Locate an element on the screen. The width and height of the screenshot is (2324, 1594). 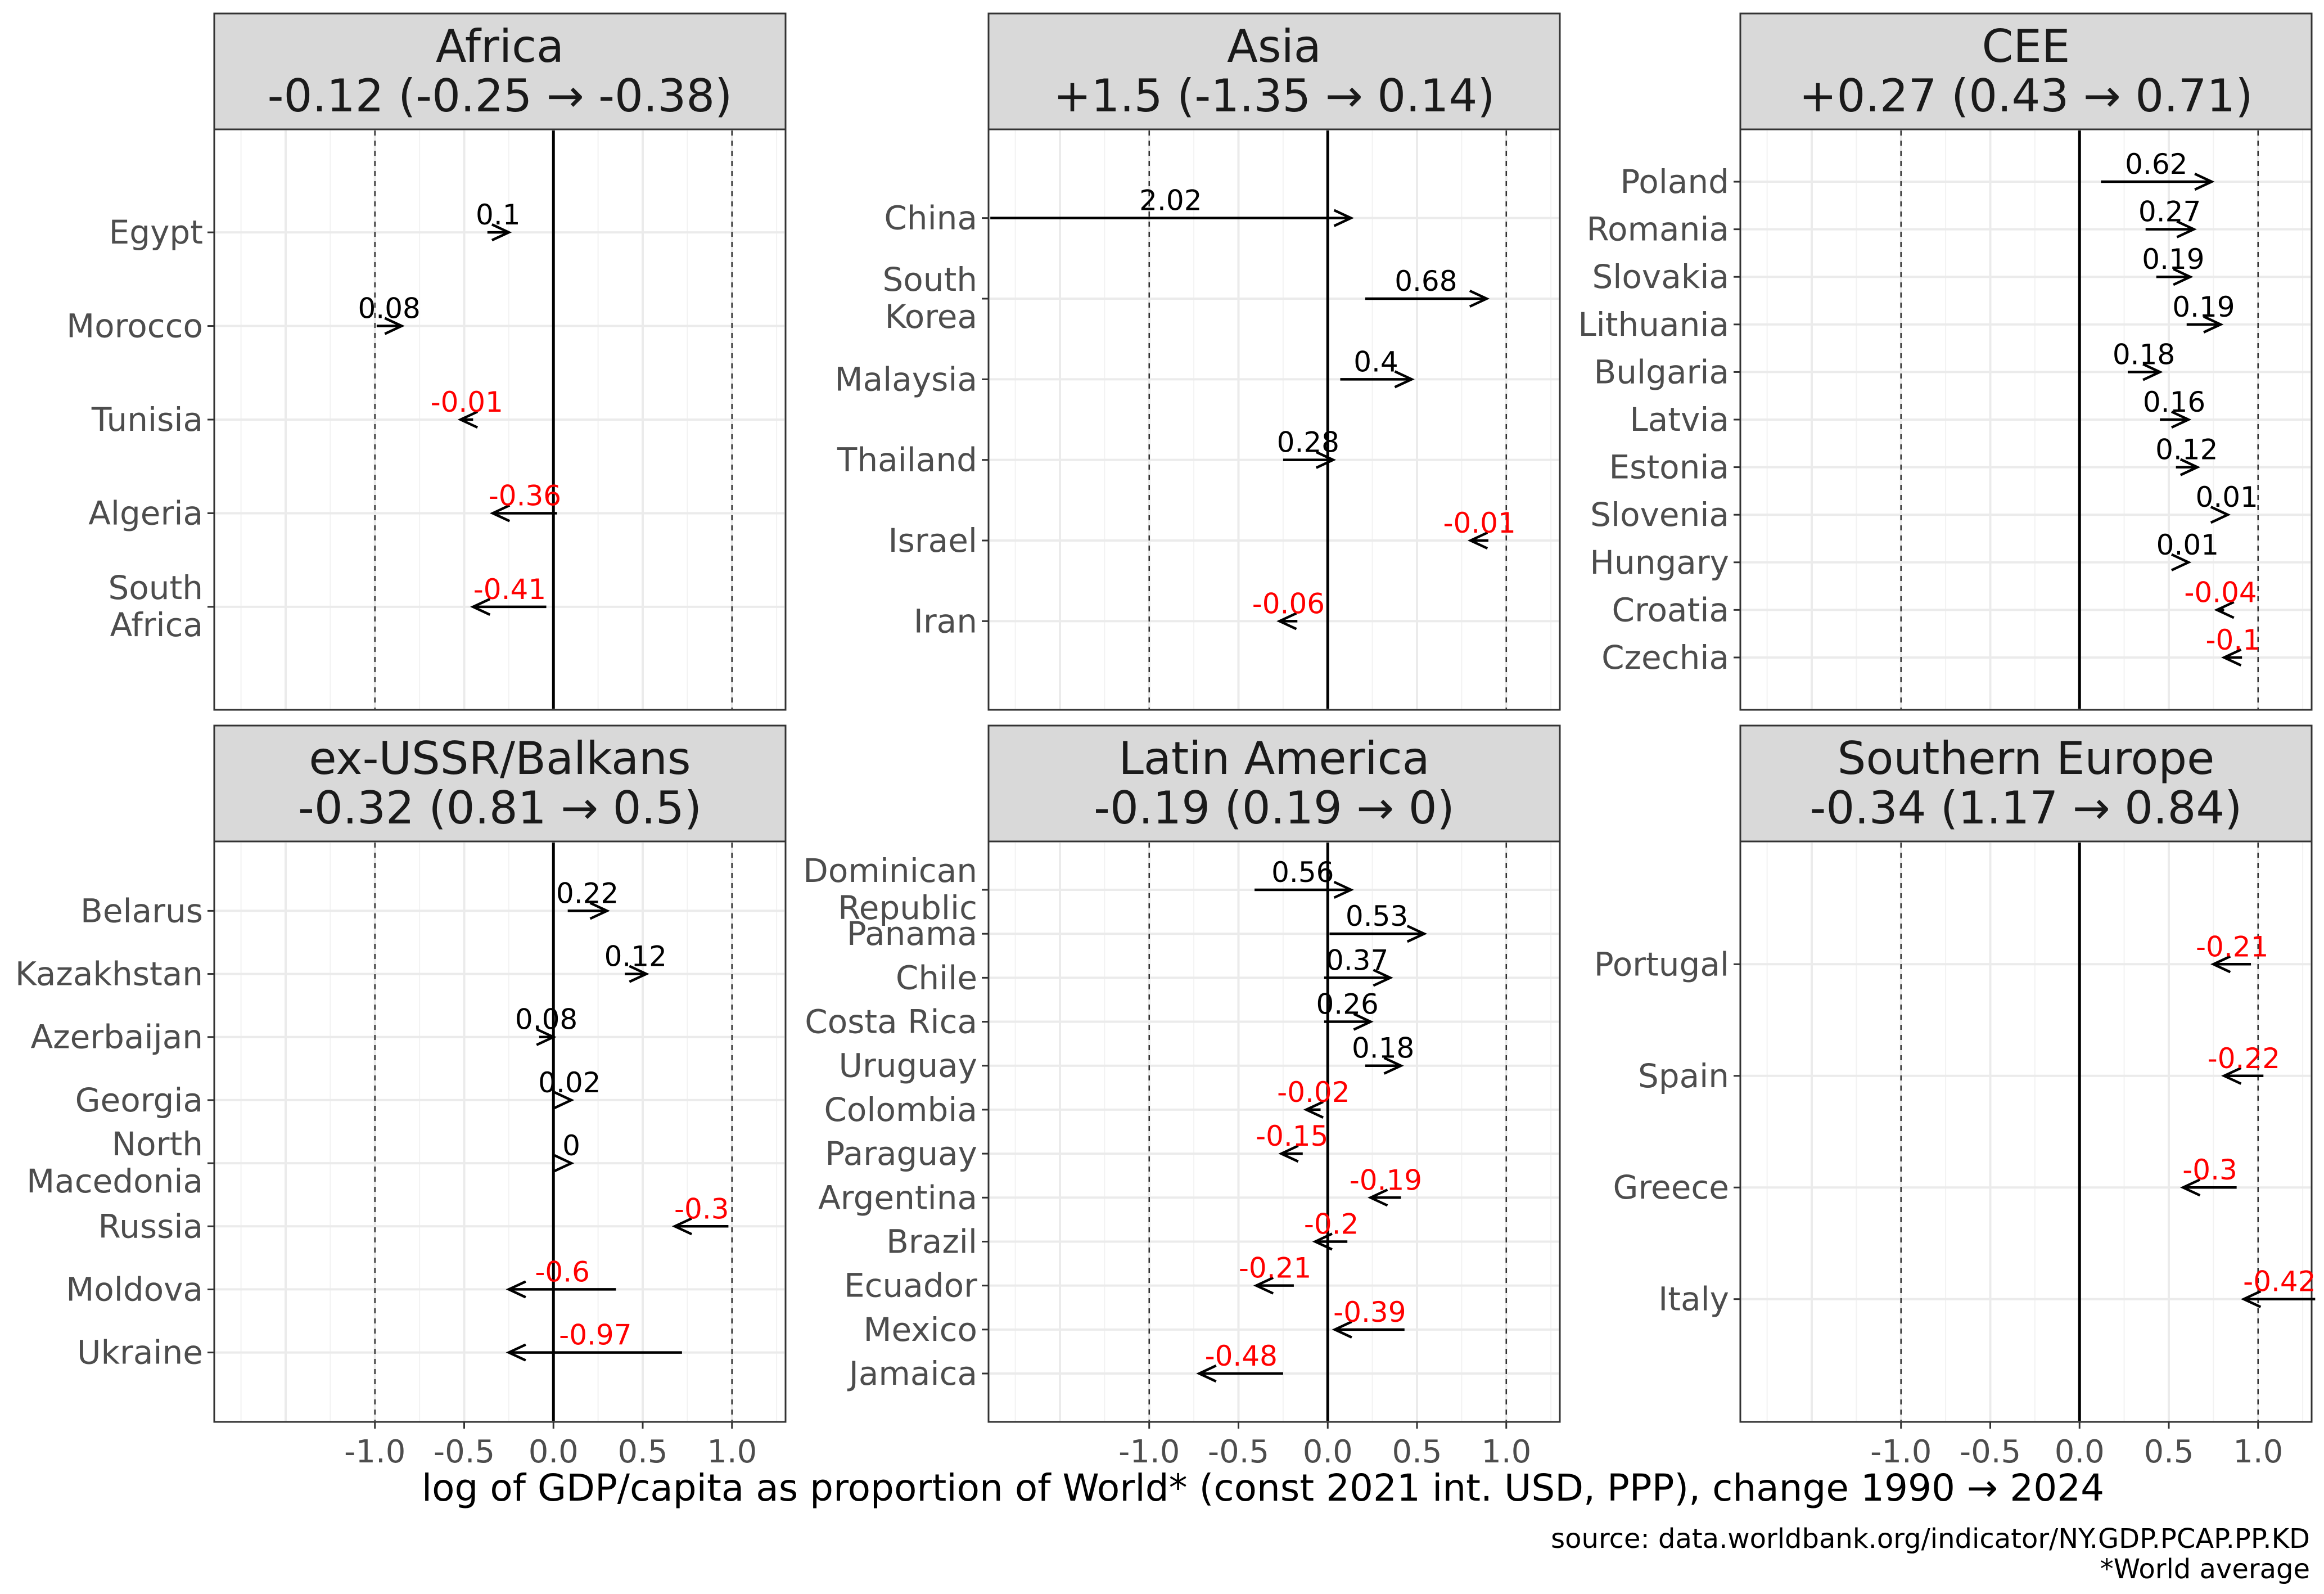
arrow-ecuador is located at coordinates (1273, 1285).